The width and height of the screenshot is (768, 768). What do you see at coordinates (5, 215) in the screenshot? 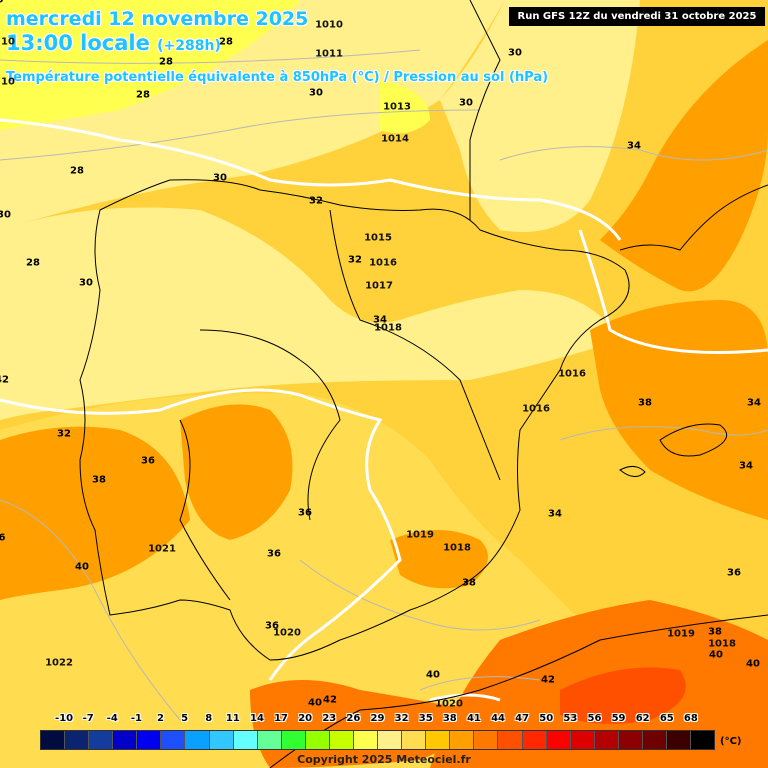
I see `theta-30-f-label: 30` at bounding box center [5, 215].